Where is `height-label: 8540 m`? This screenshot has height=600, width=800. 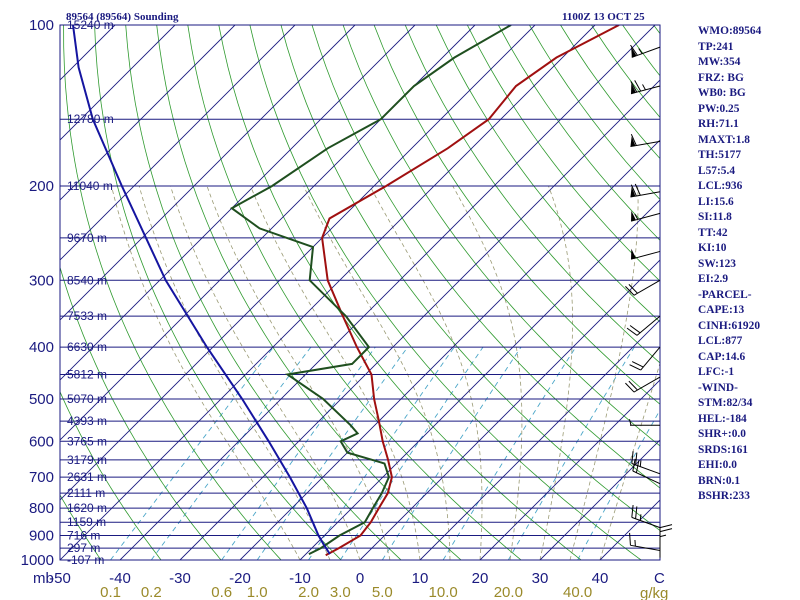
height-label: 8540 m is located at coordinates (87, 280).